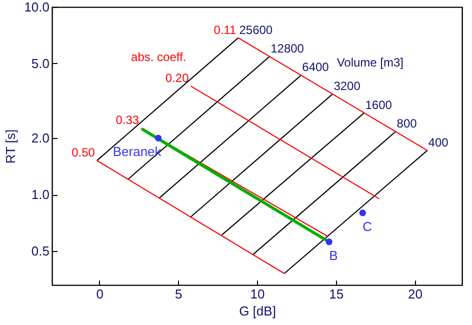 The image size is (472, 325). What do you see at coordinates (415, 294) in the screenshot?
I see `x-tick-label: 20` at bounding box center [415, 294].